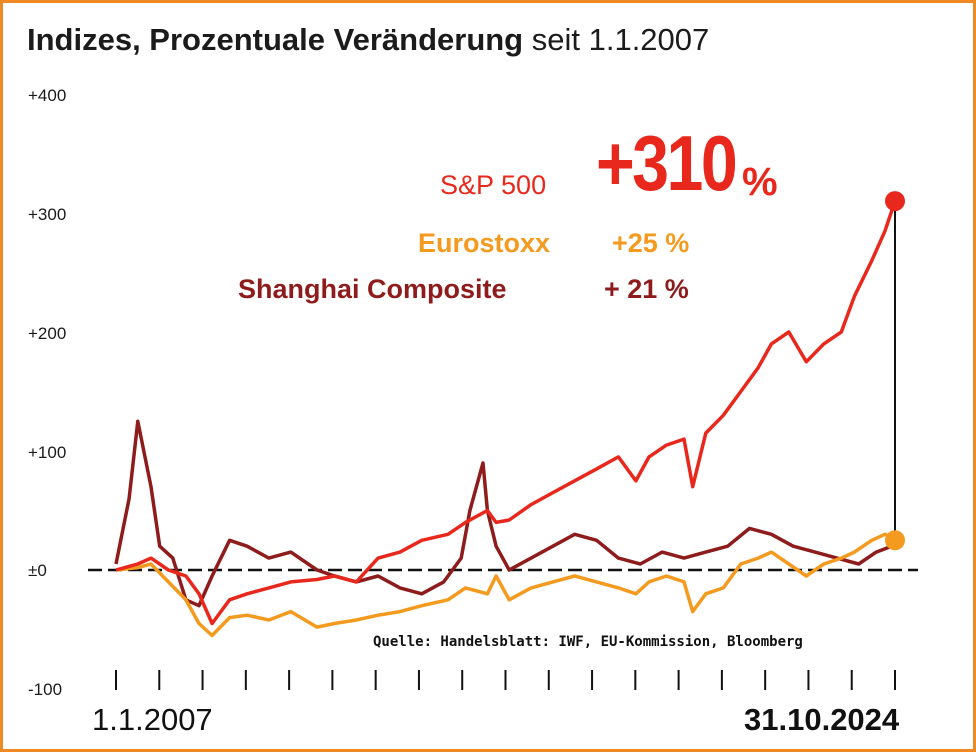 This screenshot has width=976, height=752. What do you see at coordinates (47, 333) in the screenshot?
I see `y-tick-label: +200` at bounding box center [47, 333].